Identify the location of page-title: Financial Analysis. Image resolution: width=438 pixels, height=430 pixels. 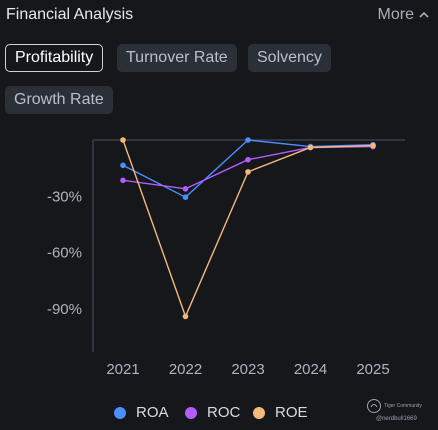
(70, 14).